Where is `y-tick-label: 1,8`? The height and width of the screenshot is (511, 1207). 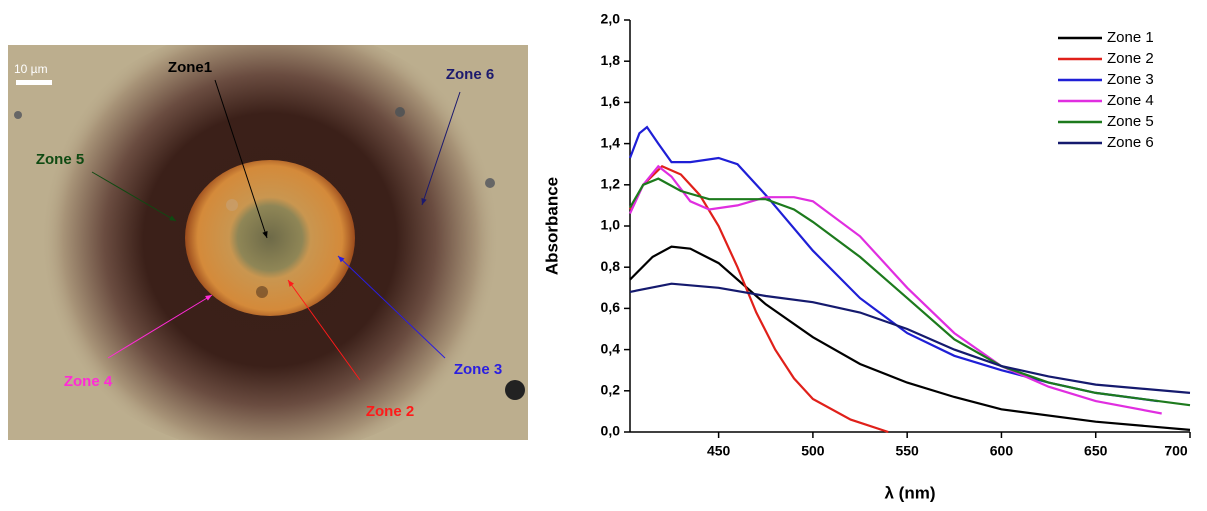
y-tick-label: 1,8 is located at coordinates (611, 60).